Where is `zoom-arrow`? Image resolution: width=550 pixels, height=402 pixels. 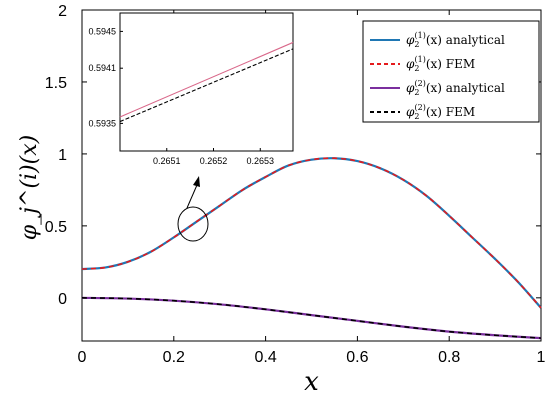
zoom-arrow is located at coordinates (192, 196).